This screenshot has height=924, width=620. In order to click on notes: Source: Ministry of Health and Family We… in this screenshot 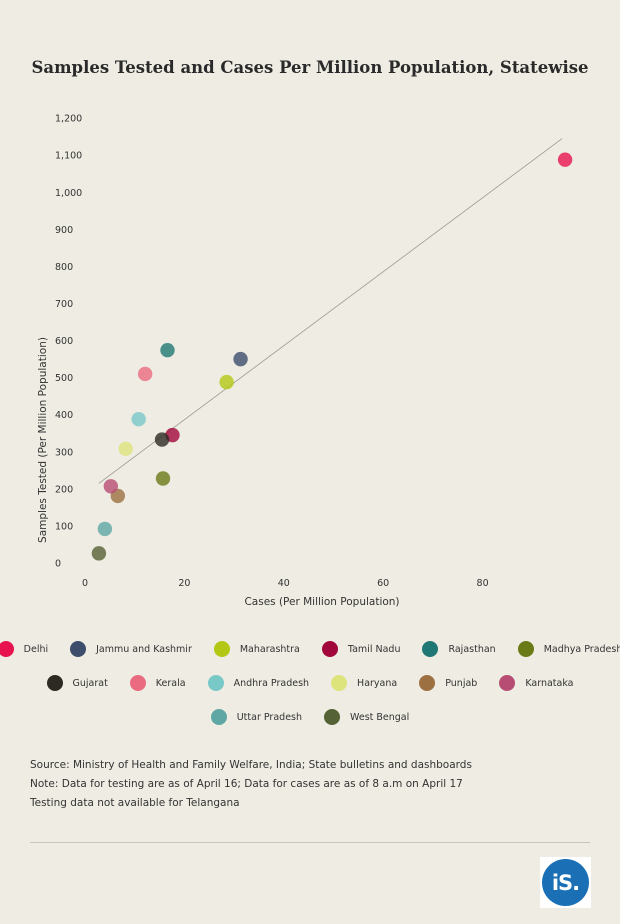, I will do `click(251, 784)`.